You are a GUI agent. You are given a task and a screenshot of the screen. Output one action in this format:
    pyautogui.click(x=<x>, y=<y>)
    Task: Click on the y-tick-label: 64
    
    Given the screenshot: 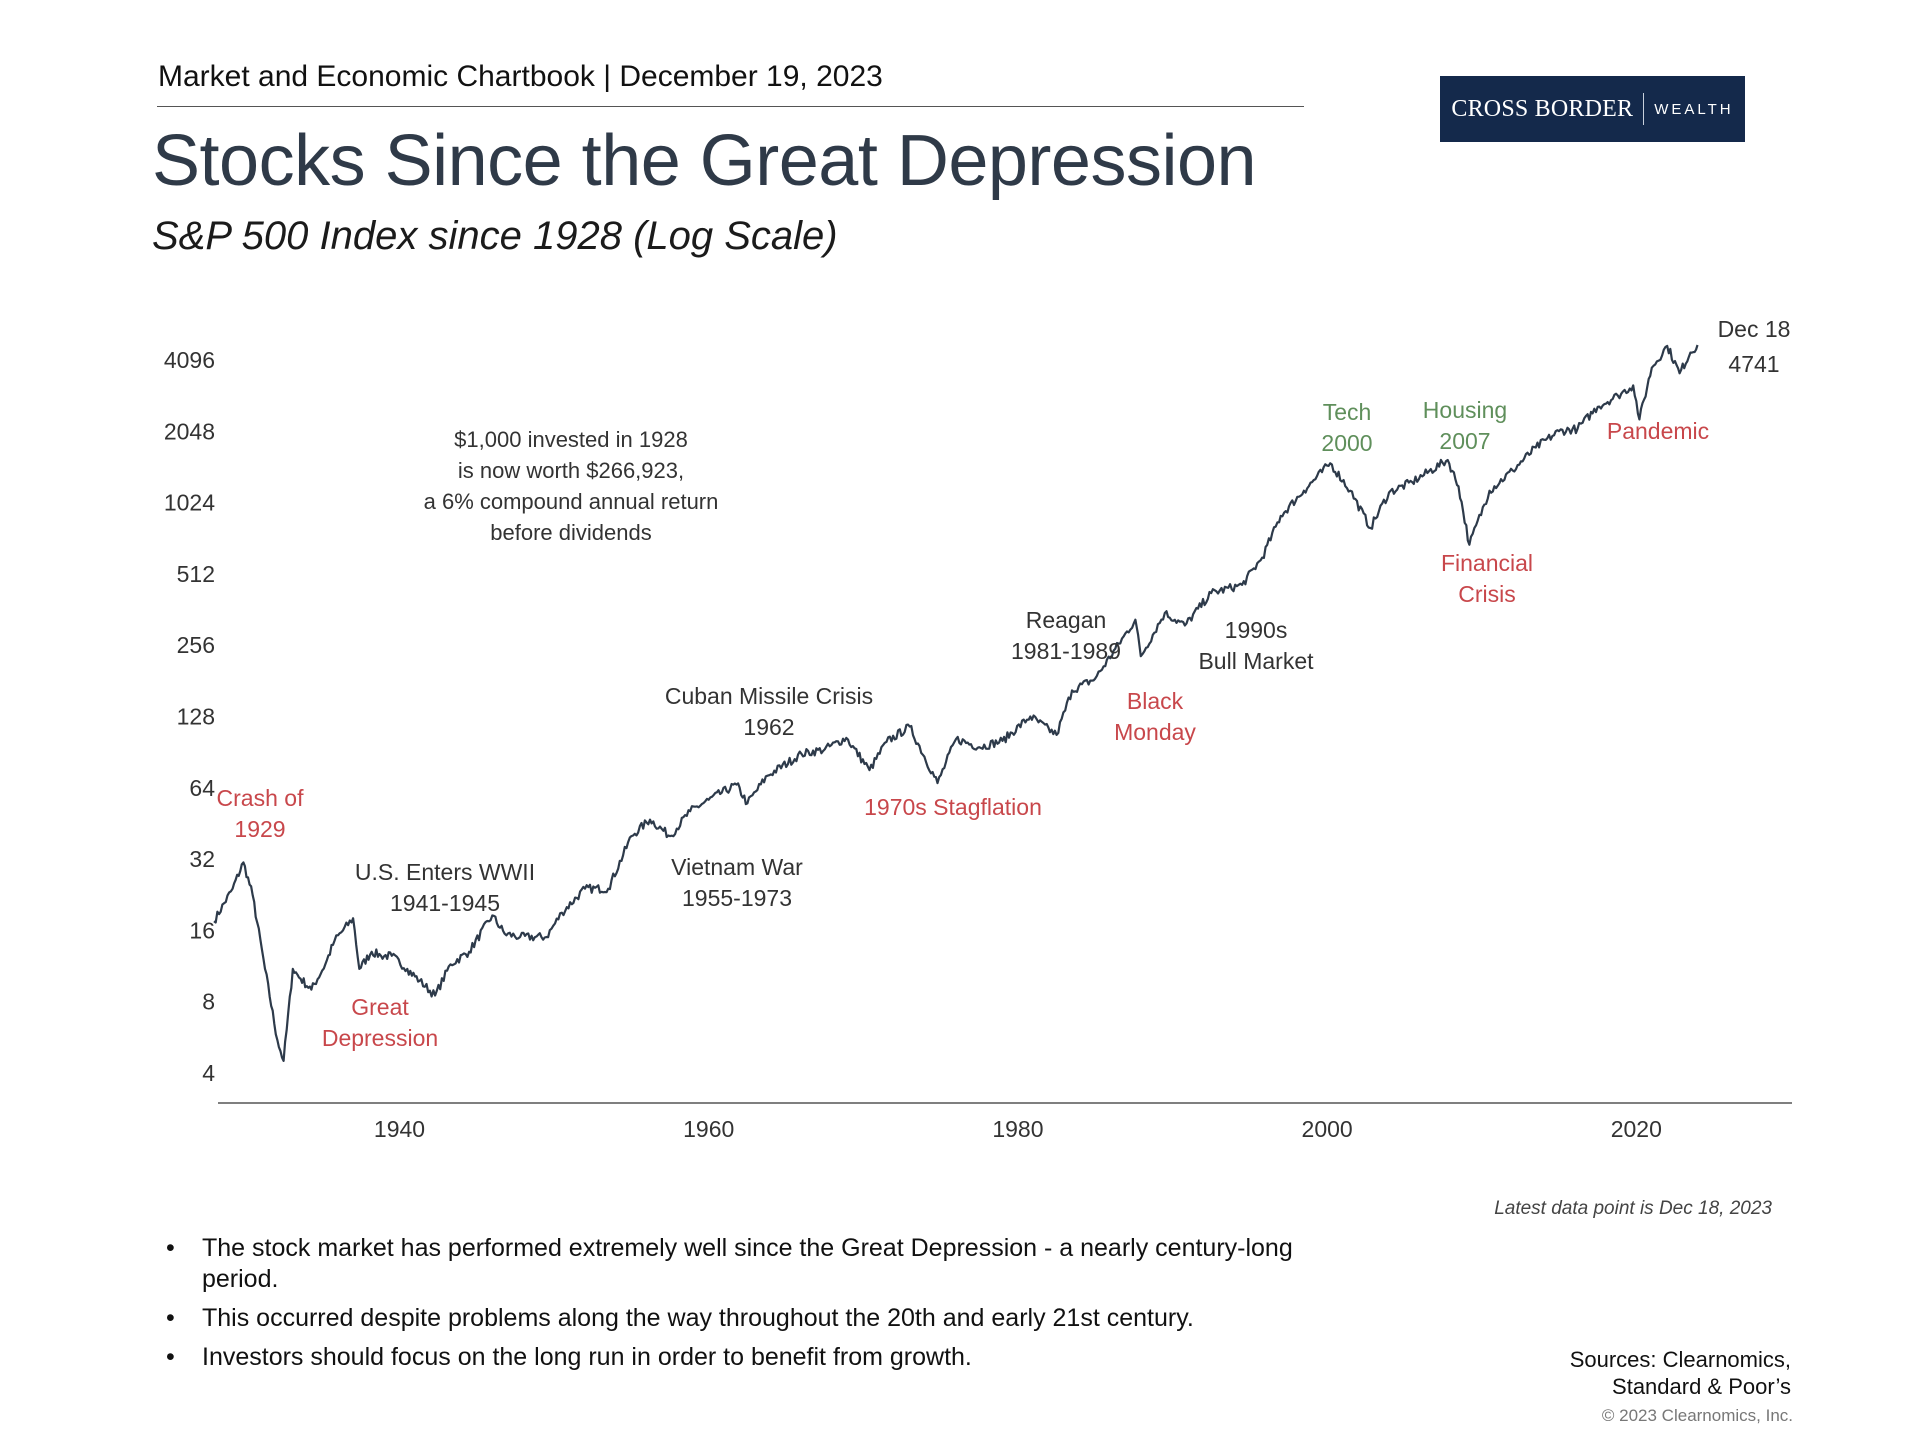 What is the action you would take?
    pyautogui.click(x=202, y=788)
    